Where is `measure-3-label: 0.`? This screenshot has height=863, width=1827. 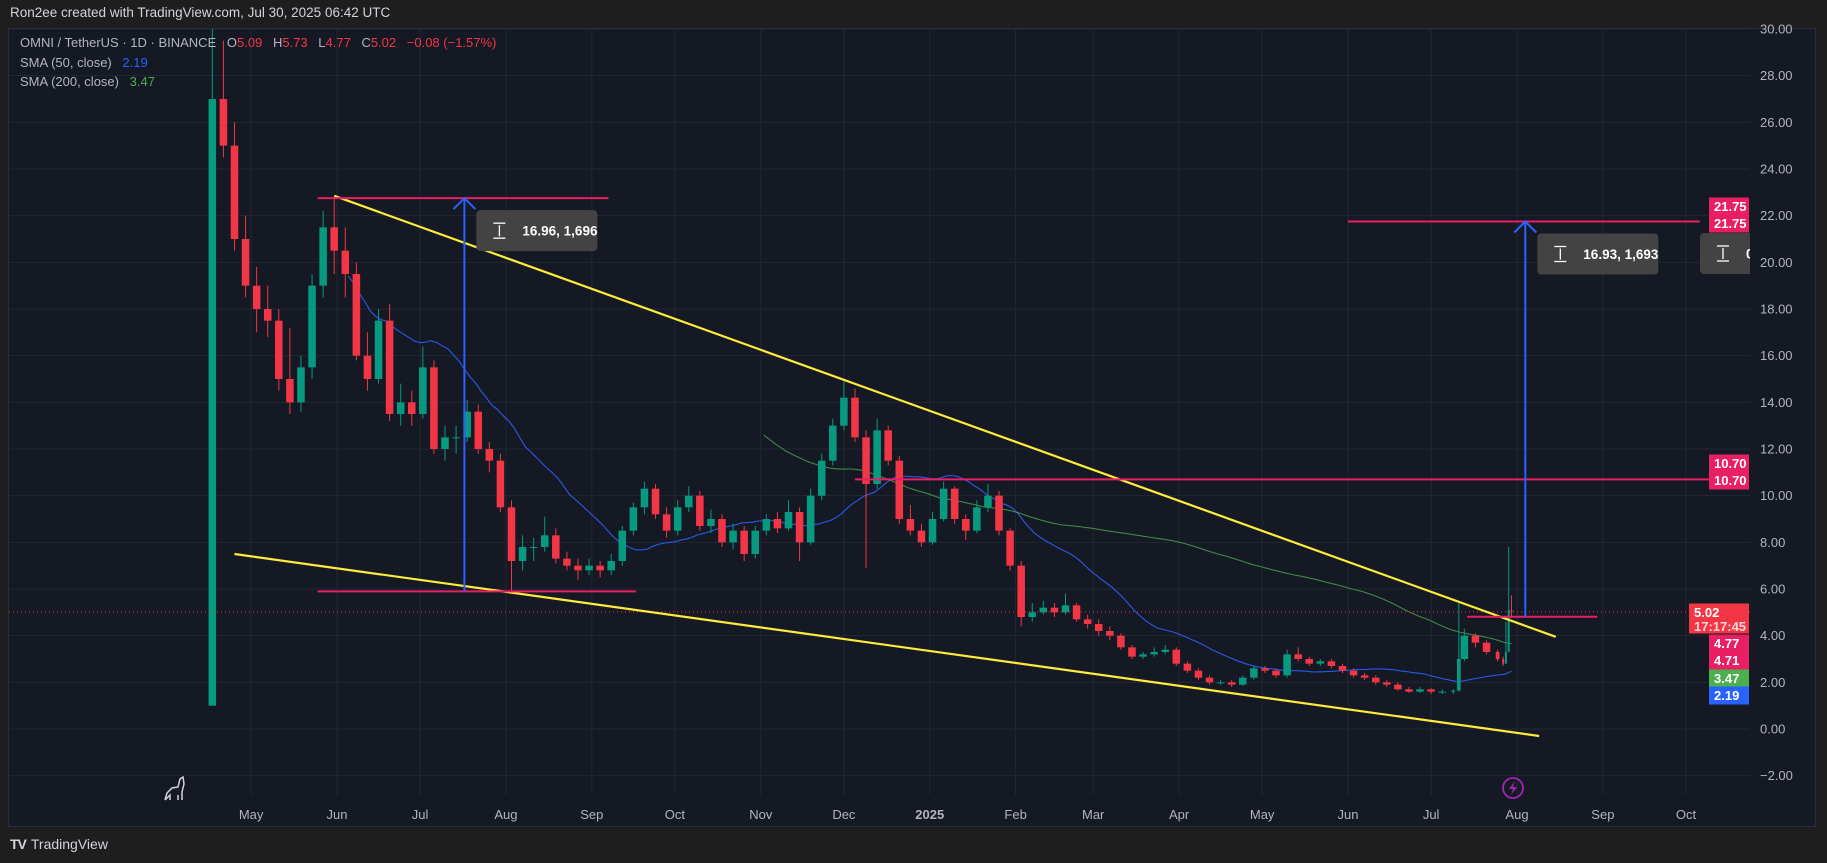
measure-3-label: 0. is located at coordinates (1760, 253).